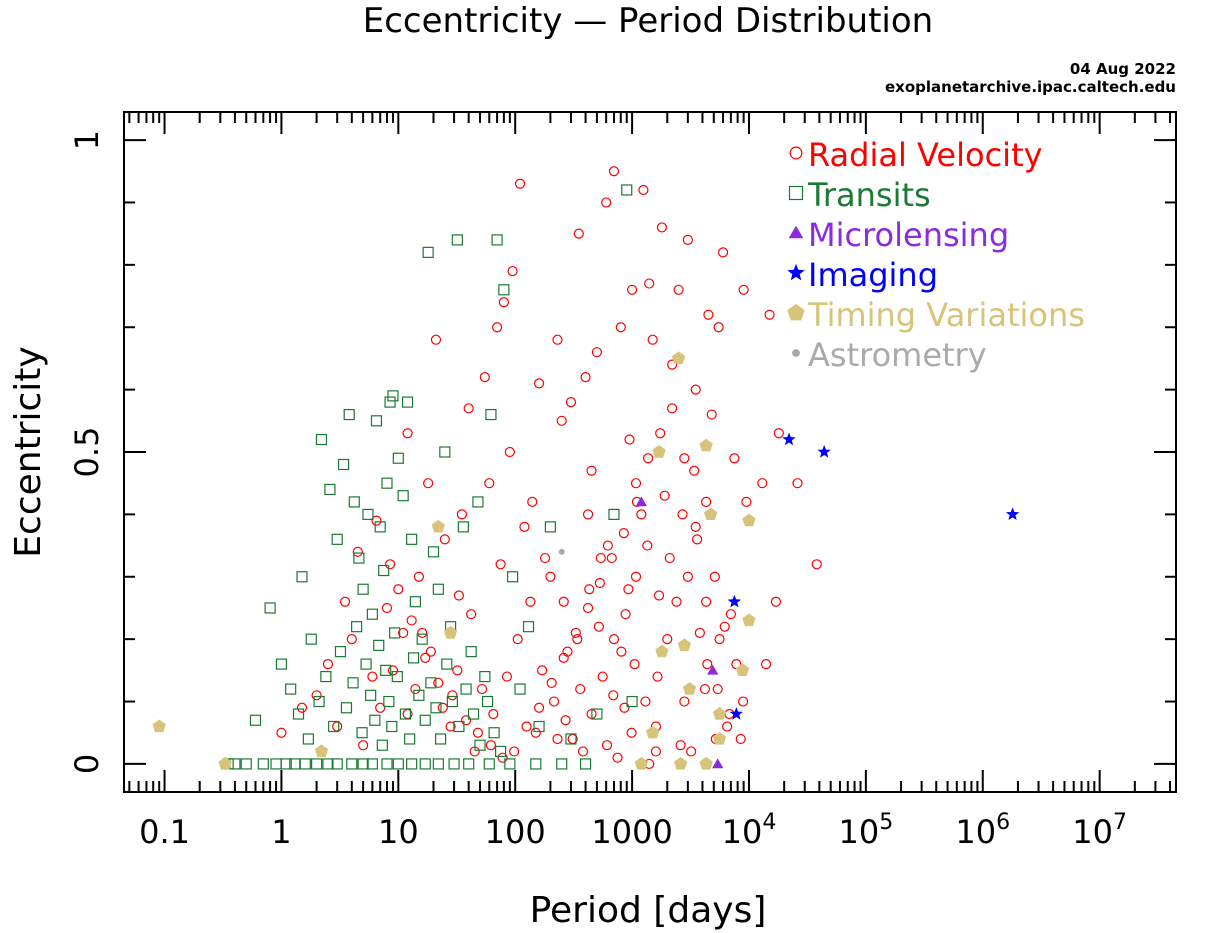 The height and width of the screenshot is (933, 1226). Describe the element at coordinates (796, 272) in the screenshot. I see `legend-marker-imaging` at that location.